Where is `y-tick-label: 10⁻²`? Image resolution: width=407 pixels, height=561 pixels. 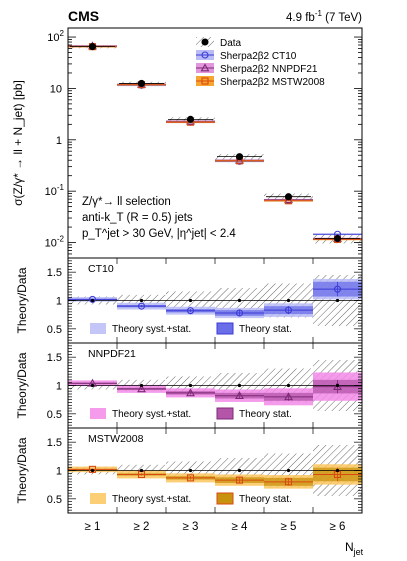 y-tick-label: 10⁻² is located at coordinates (55, 242).